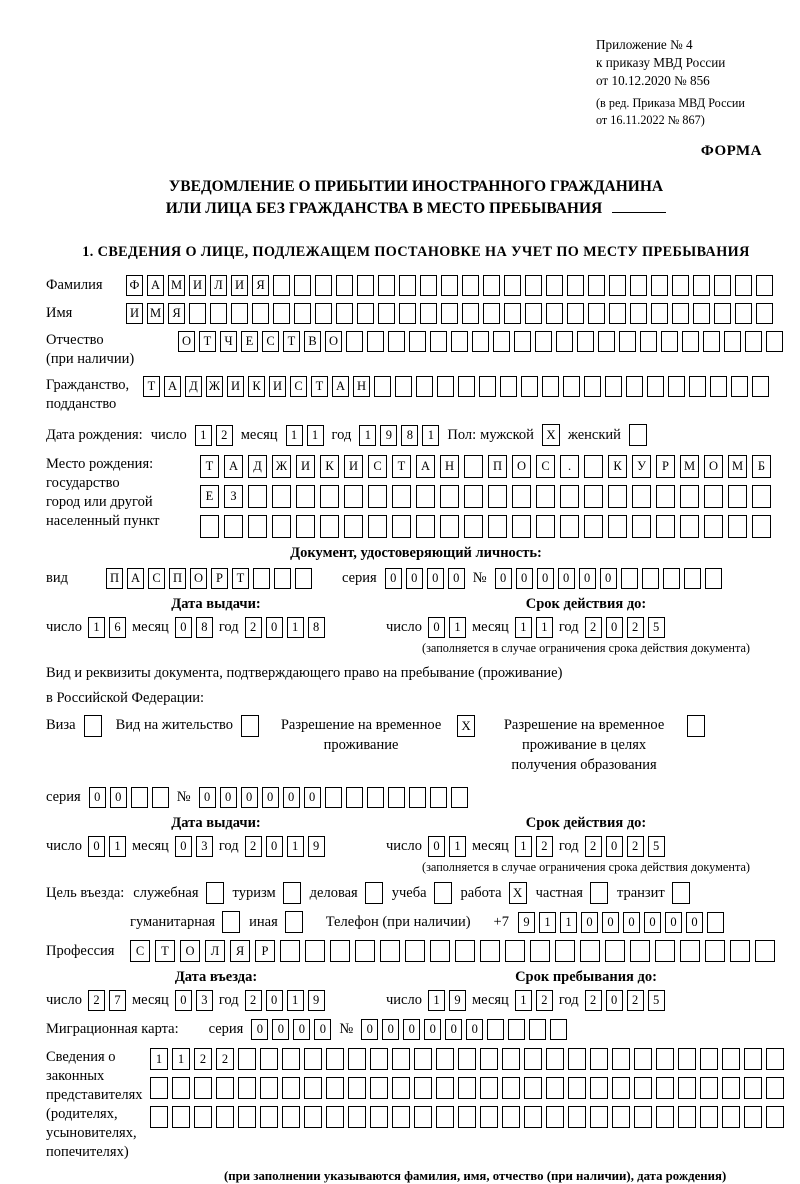 The height and width of the screenshot is (1184, 800). Describe the element at coordinates (680, 893) in the screenshot. I see `purpose-transit-checkbox` at that location.